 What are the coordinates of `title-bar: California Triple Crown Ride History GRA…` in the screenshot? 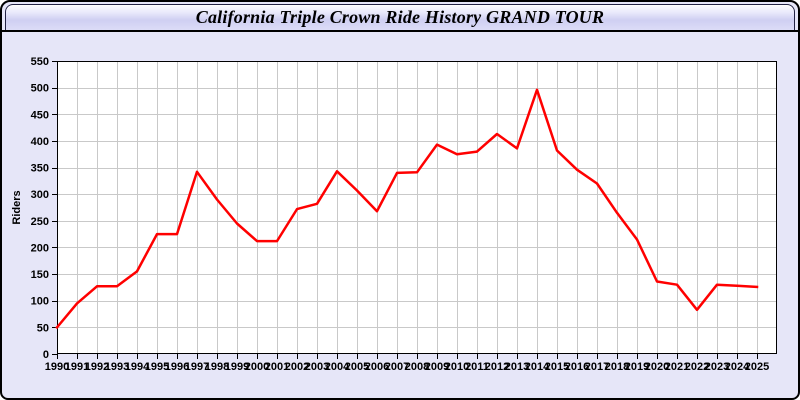 It's located at (400, 17).